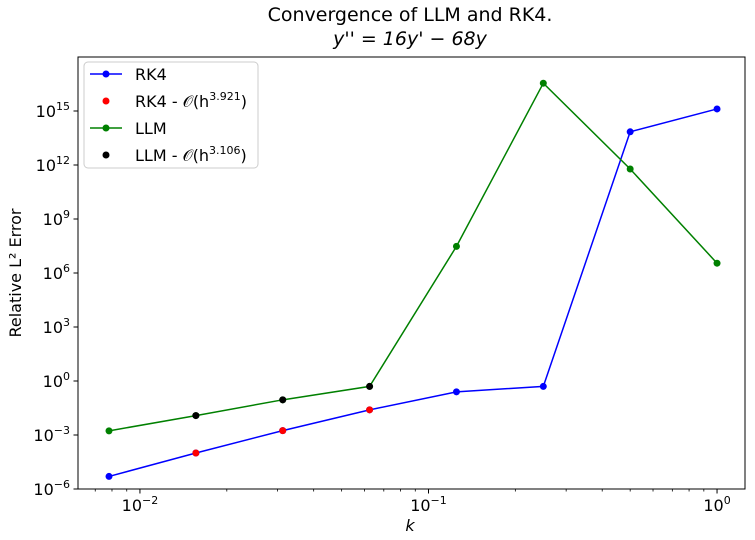 This screenshot has height=540, width=755. What do you see at coordinates (15, 272) in the screenshot?
I see `y-axis-label: Relative L² Error` at bounding box center [15, 272].